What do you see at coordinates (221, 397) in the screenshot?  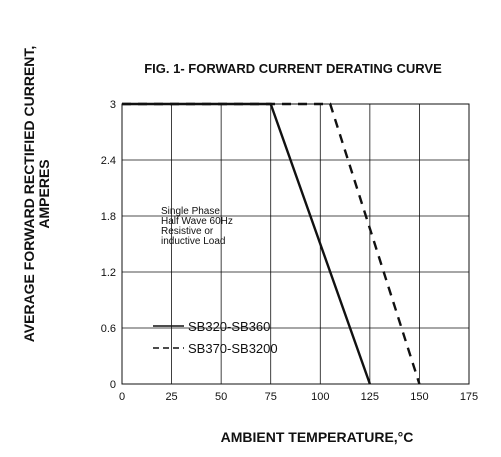 I see `x-tick-label: 50` at bounding box center [221, 397].